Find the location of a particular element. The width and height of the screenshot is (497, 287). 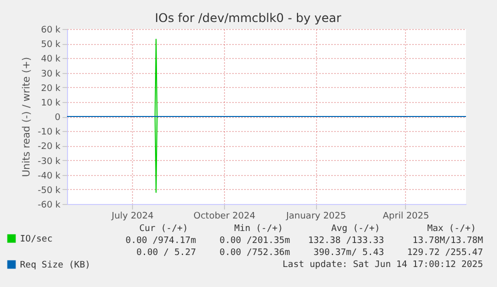

x-tick-label: October 2024 is located at coordinates (225, 217).